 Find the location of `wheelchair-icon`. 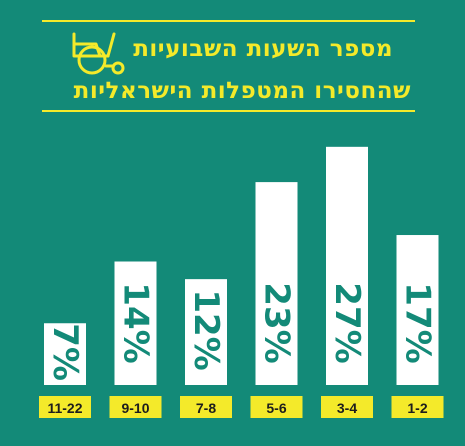

wheelchair-icon is located at coordinates (98, 53).